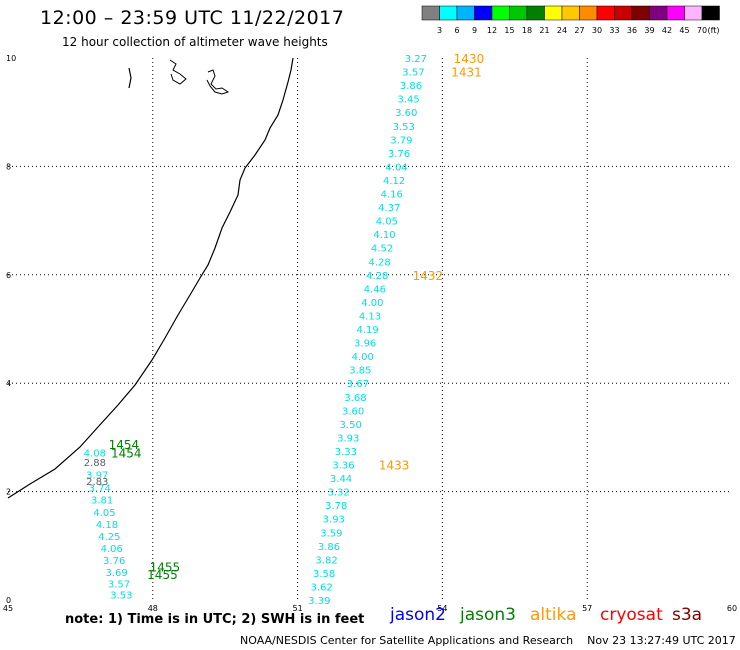 This screenshot has width=740, height=650. I want to click on wave-height-value: 4.18, so click(107, 525).